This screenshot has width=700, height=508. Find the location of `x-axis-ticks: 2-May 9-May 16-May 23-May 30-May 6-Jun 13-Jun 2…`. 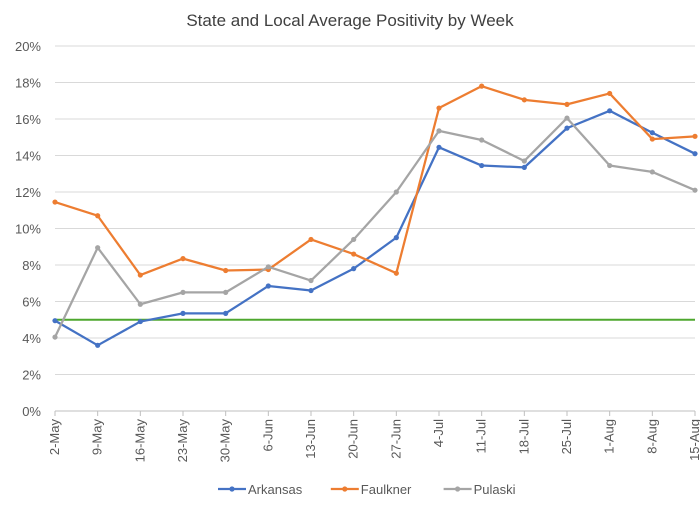

x-axis-ticks: 2-May 9-May 16-May 23-May 30-May 6-Jun 13-Jun 2… is located at coordinates (373, 436).